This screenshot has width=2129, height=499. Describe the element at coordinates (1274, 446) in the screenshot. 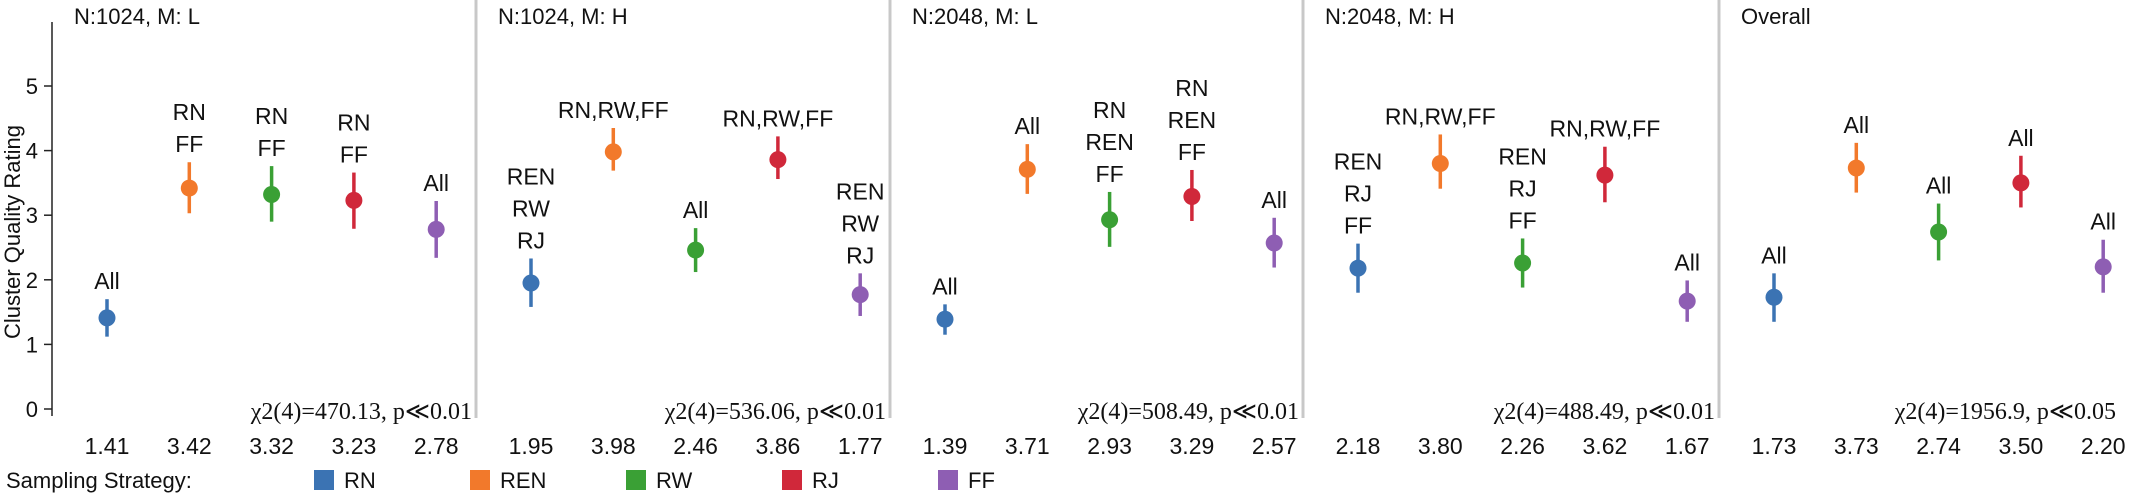

I see `mean-value-label: 2.57` at that location.